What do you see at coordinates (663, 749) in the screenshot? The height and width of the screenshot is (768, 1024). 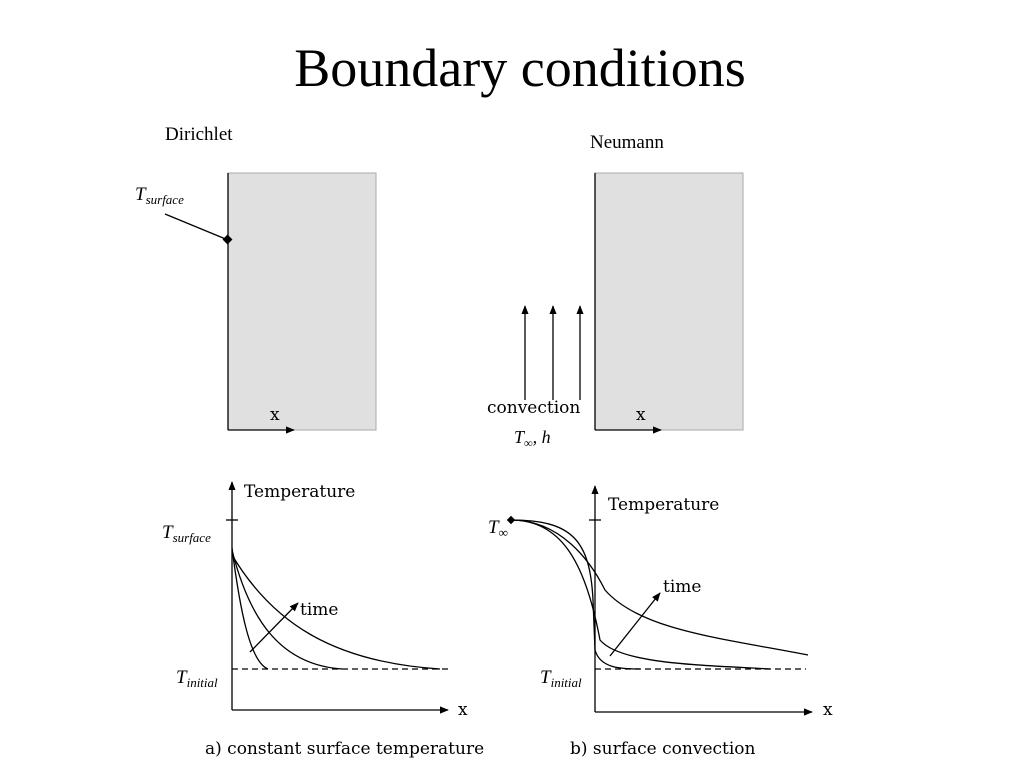 I see `caption: b) surface convection` at bounding box center [663, 749].